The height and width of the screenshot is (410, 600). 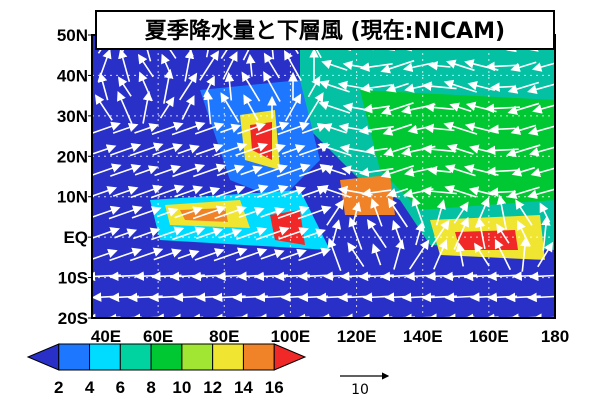 What do you see at coordinates (489, 336) in the screenshot?
I see `longitude-label: 160E` at bounding box center [489, 336].